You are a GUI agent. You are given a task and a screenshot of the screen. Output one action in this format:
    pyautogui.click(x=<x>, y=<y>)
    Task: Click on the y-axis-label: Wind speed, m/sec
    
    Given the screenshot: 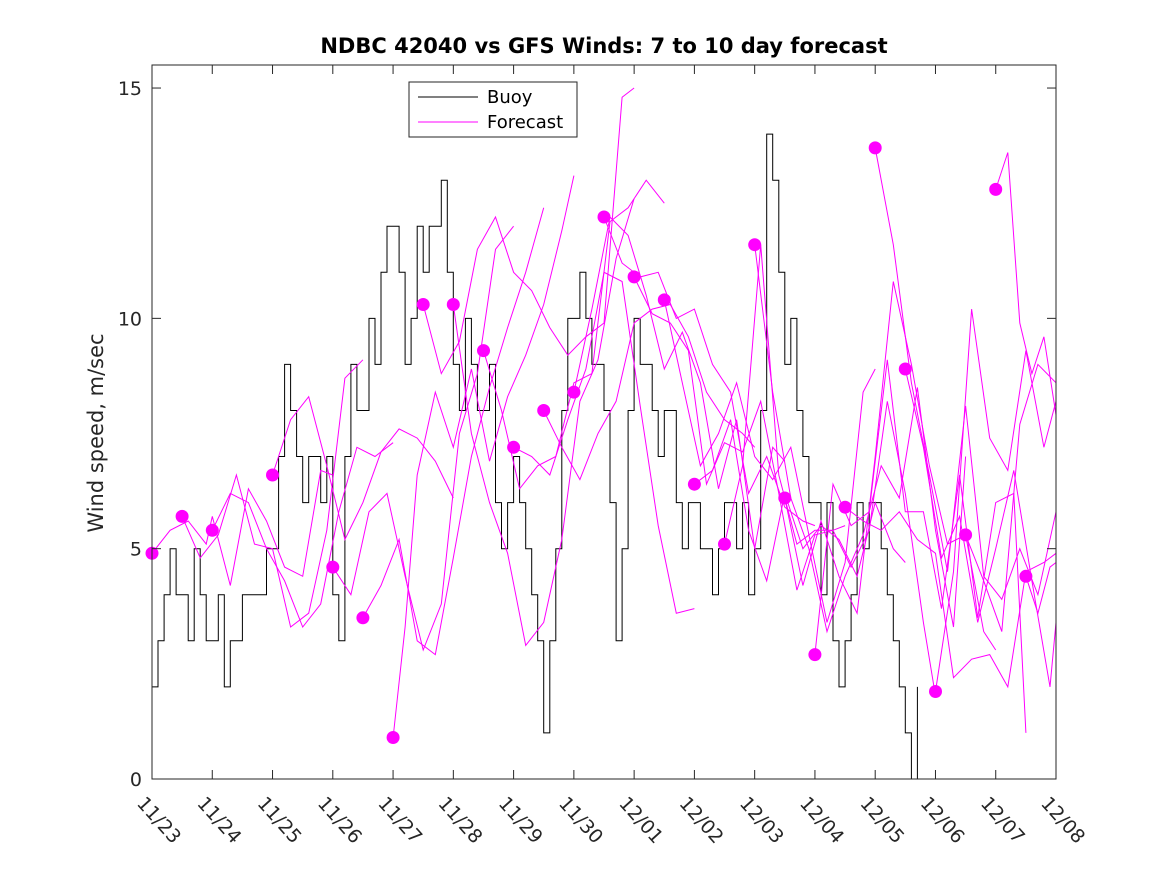 What is the action you would take?
    pyautogui.click(x=96, y=432)
    